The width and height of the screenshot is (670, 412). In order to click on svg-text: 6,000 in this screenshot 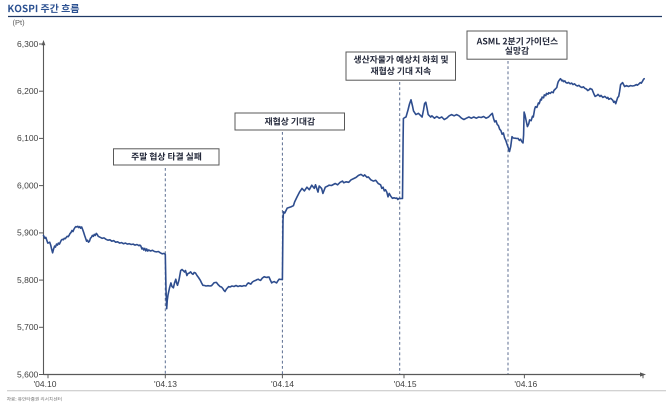, I will do `click(28, 185)`.